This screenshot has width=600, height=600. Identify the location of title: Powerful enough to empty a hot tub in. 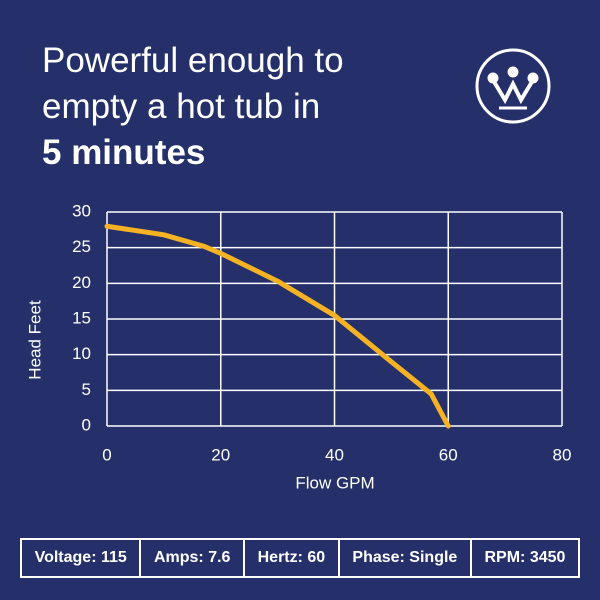
(193, 83).